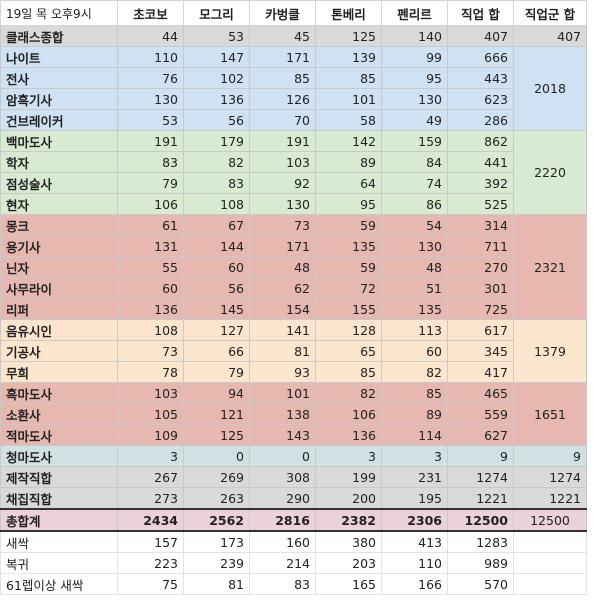 This screenshot has width=593, height=604. Describe the element at coordinates (282, 246) in the screenshot. I see `value-cell: 171` at that location.